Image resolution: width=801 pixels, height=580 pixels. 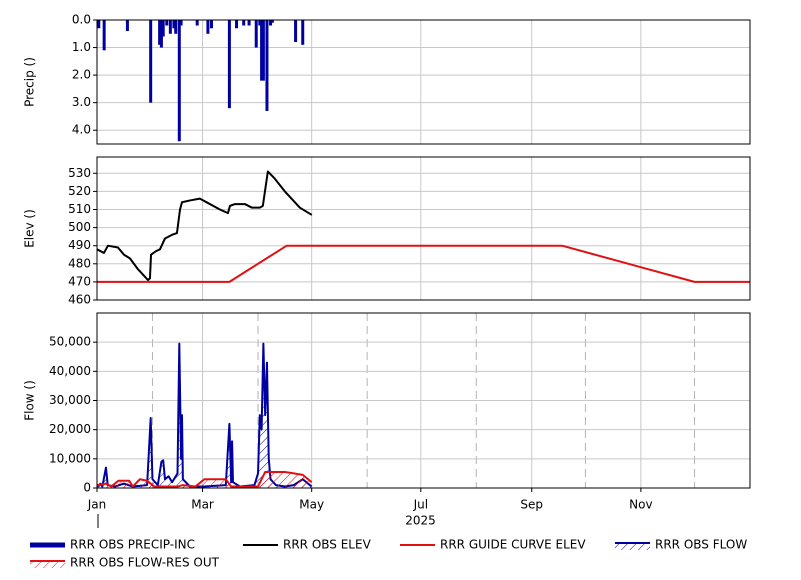 What do you see at coordinates (420, 521) in the screenshot?
I see `x-axis-label: 2025` at bounding box center [420, 521].